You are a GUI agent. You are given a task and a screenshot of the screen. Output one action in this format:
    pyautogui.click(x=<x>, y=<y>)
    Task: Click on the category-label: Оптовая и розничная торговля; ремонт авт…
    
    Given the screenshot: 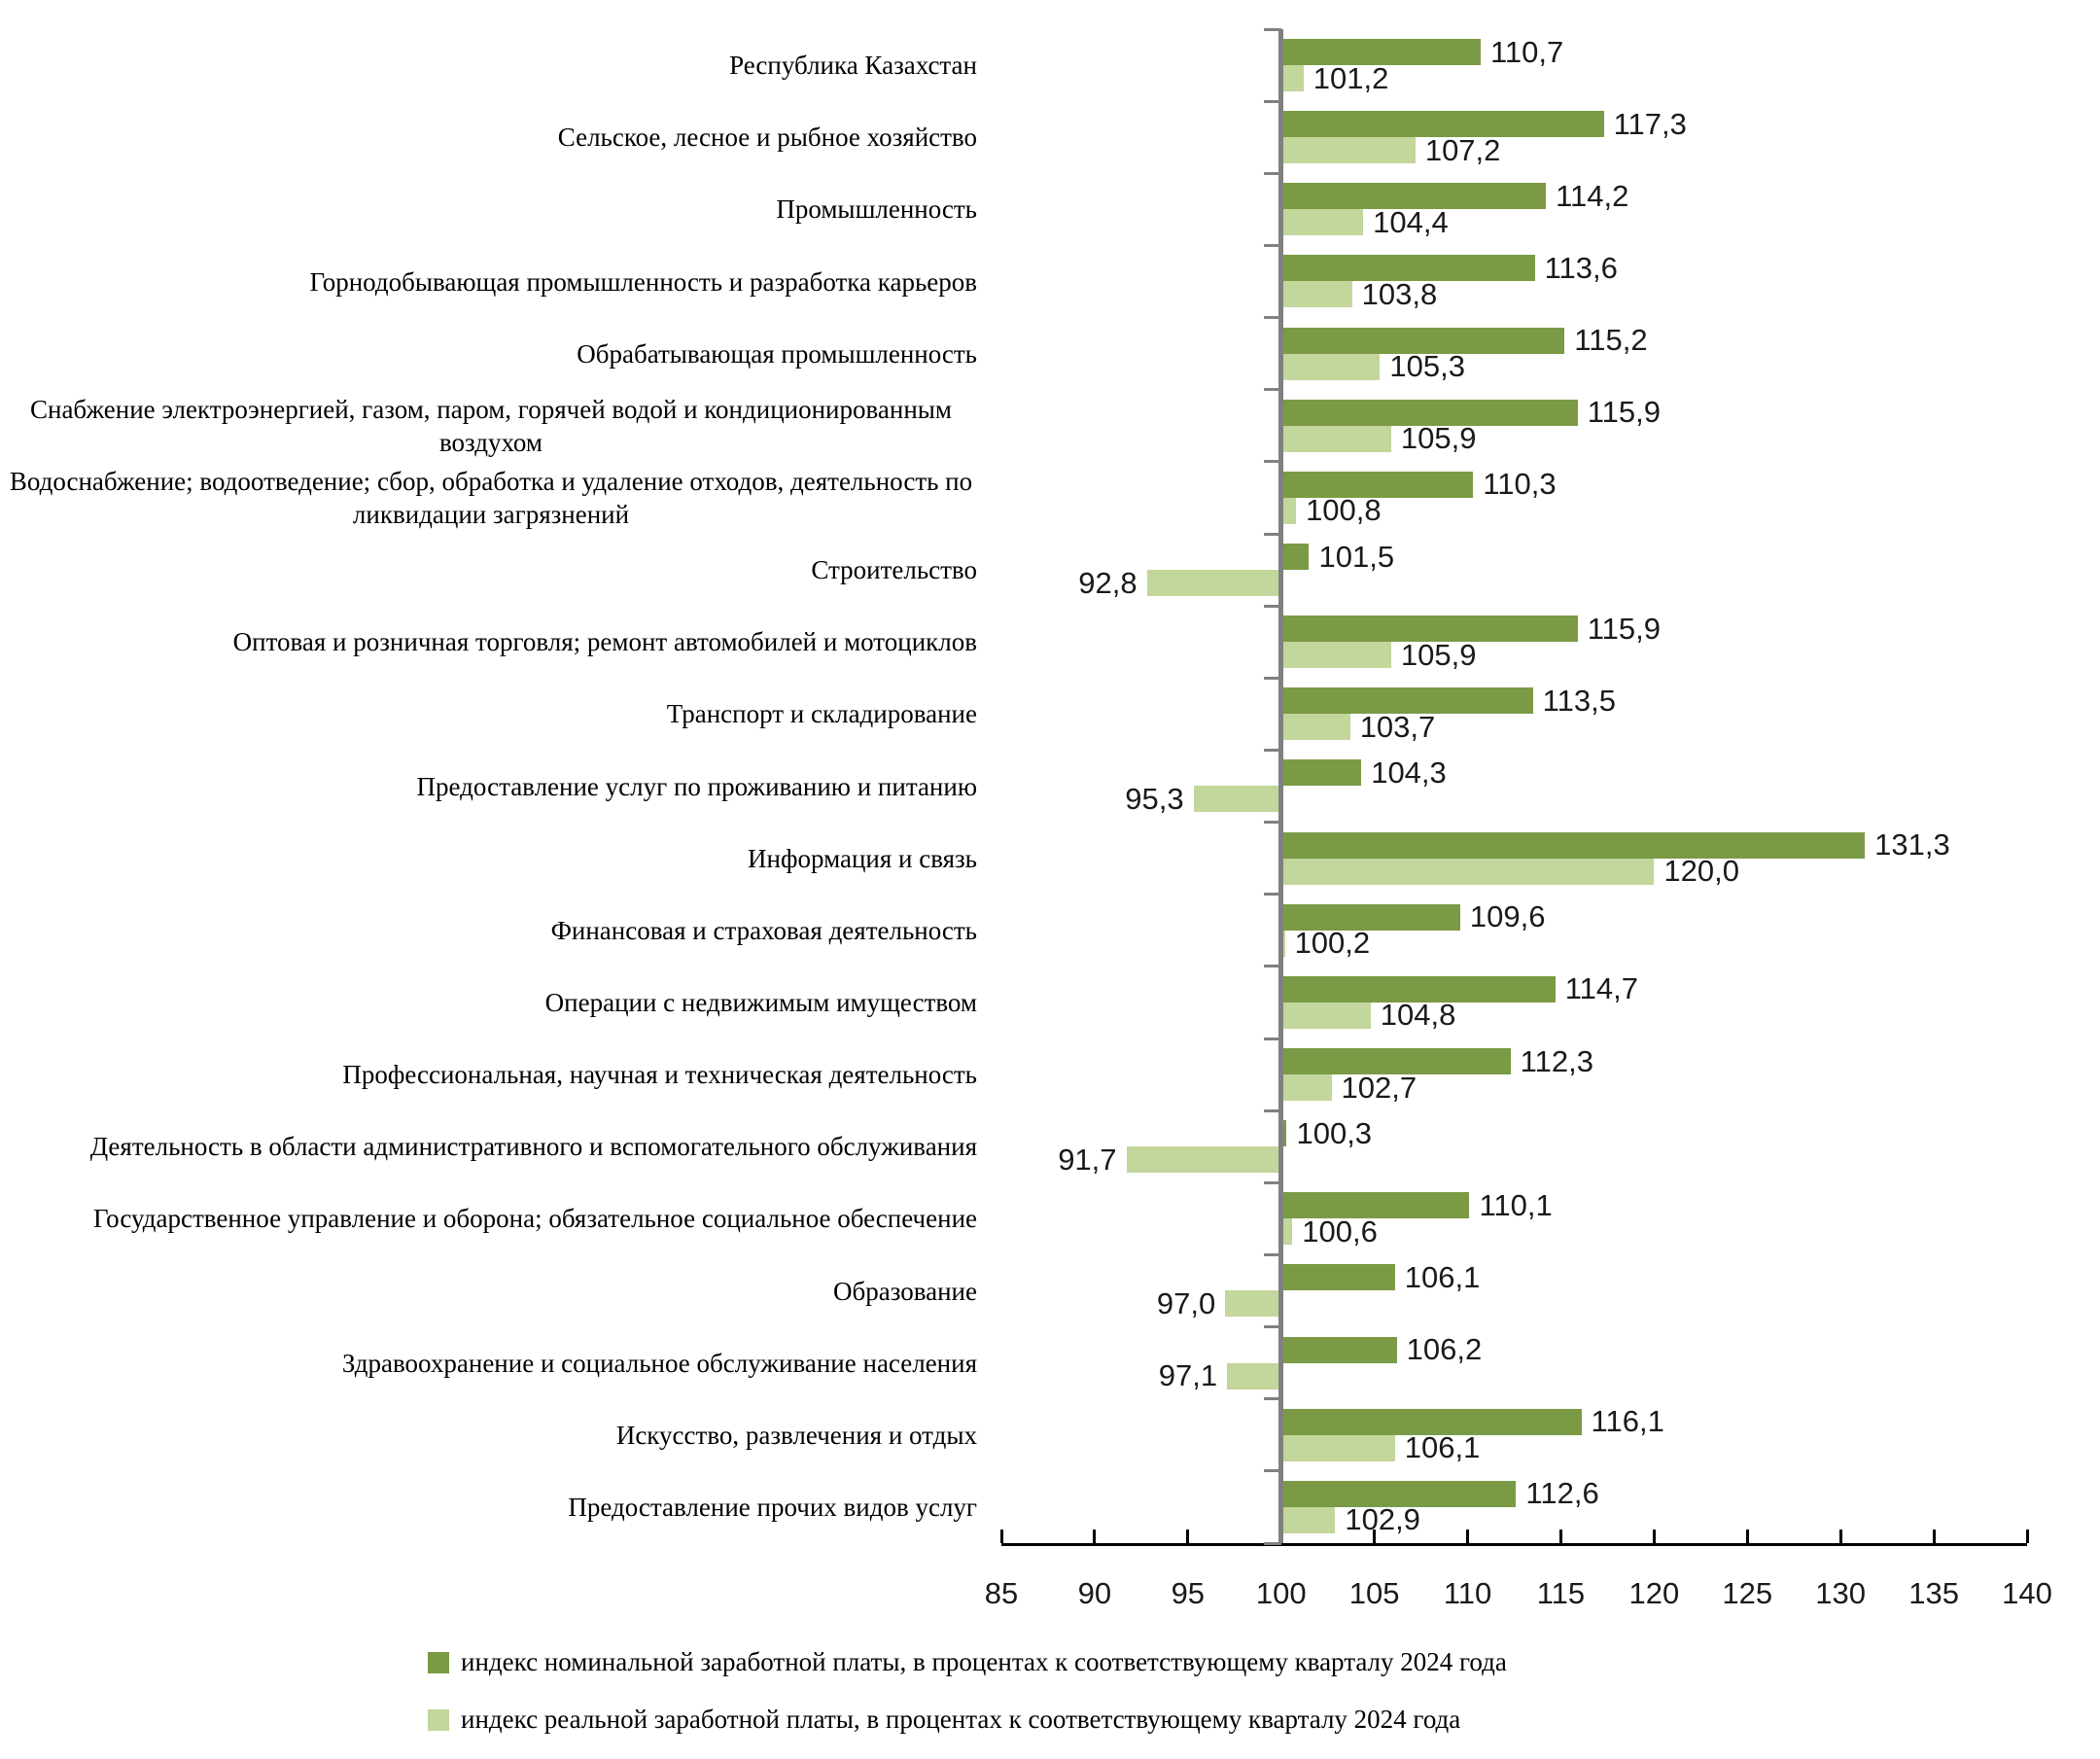 What is the action you would take?
    pyautogui.click(x=604, y=642)
    